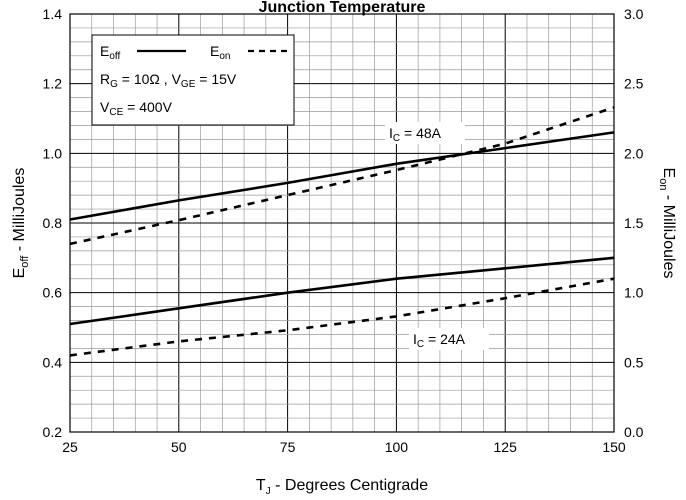  I want to click on annotation-ic-48a-label: IC = 48A, so click(415, 134).